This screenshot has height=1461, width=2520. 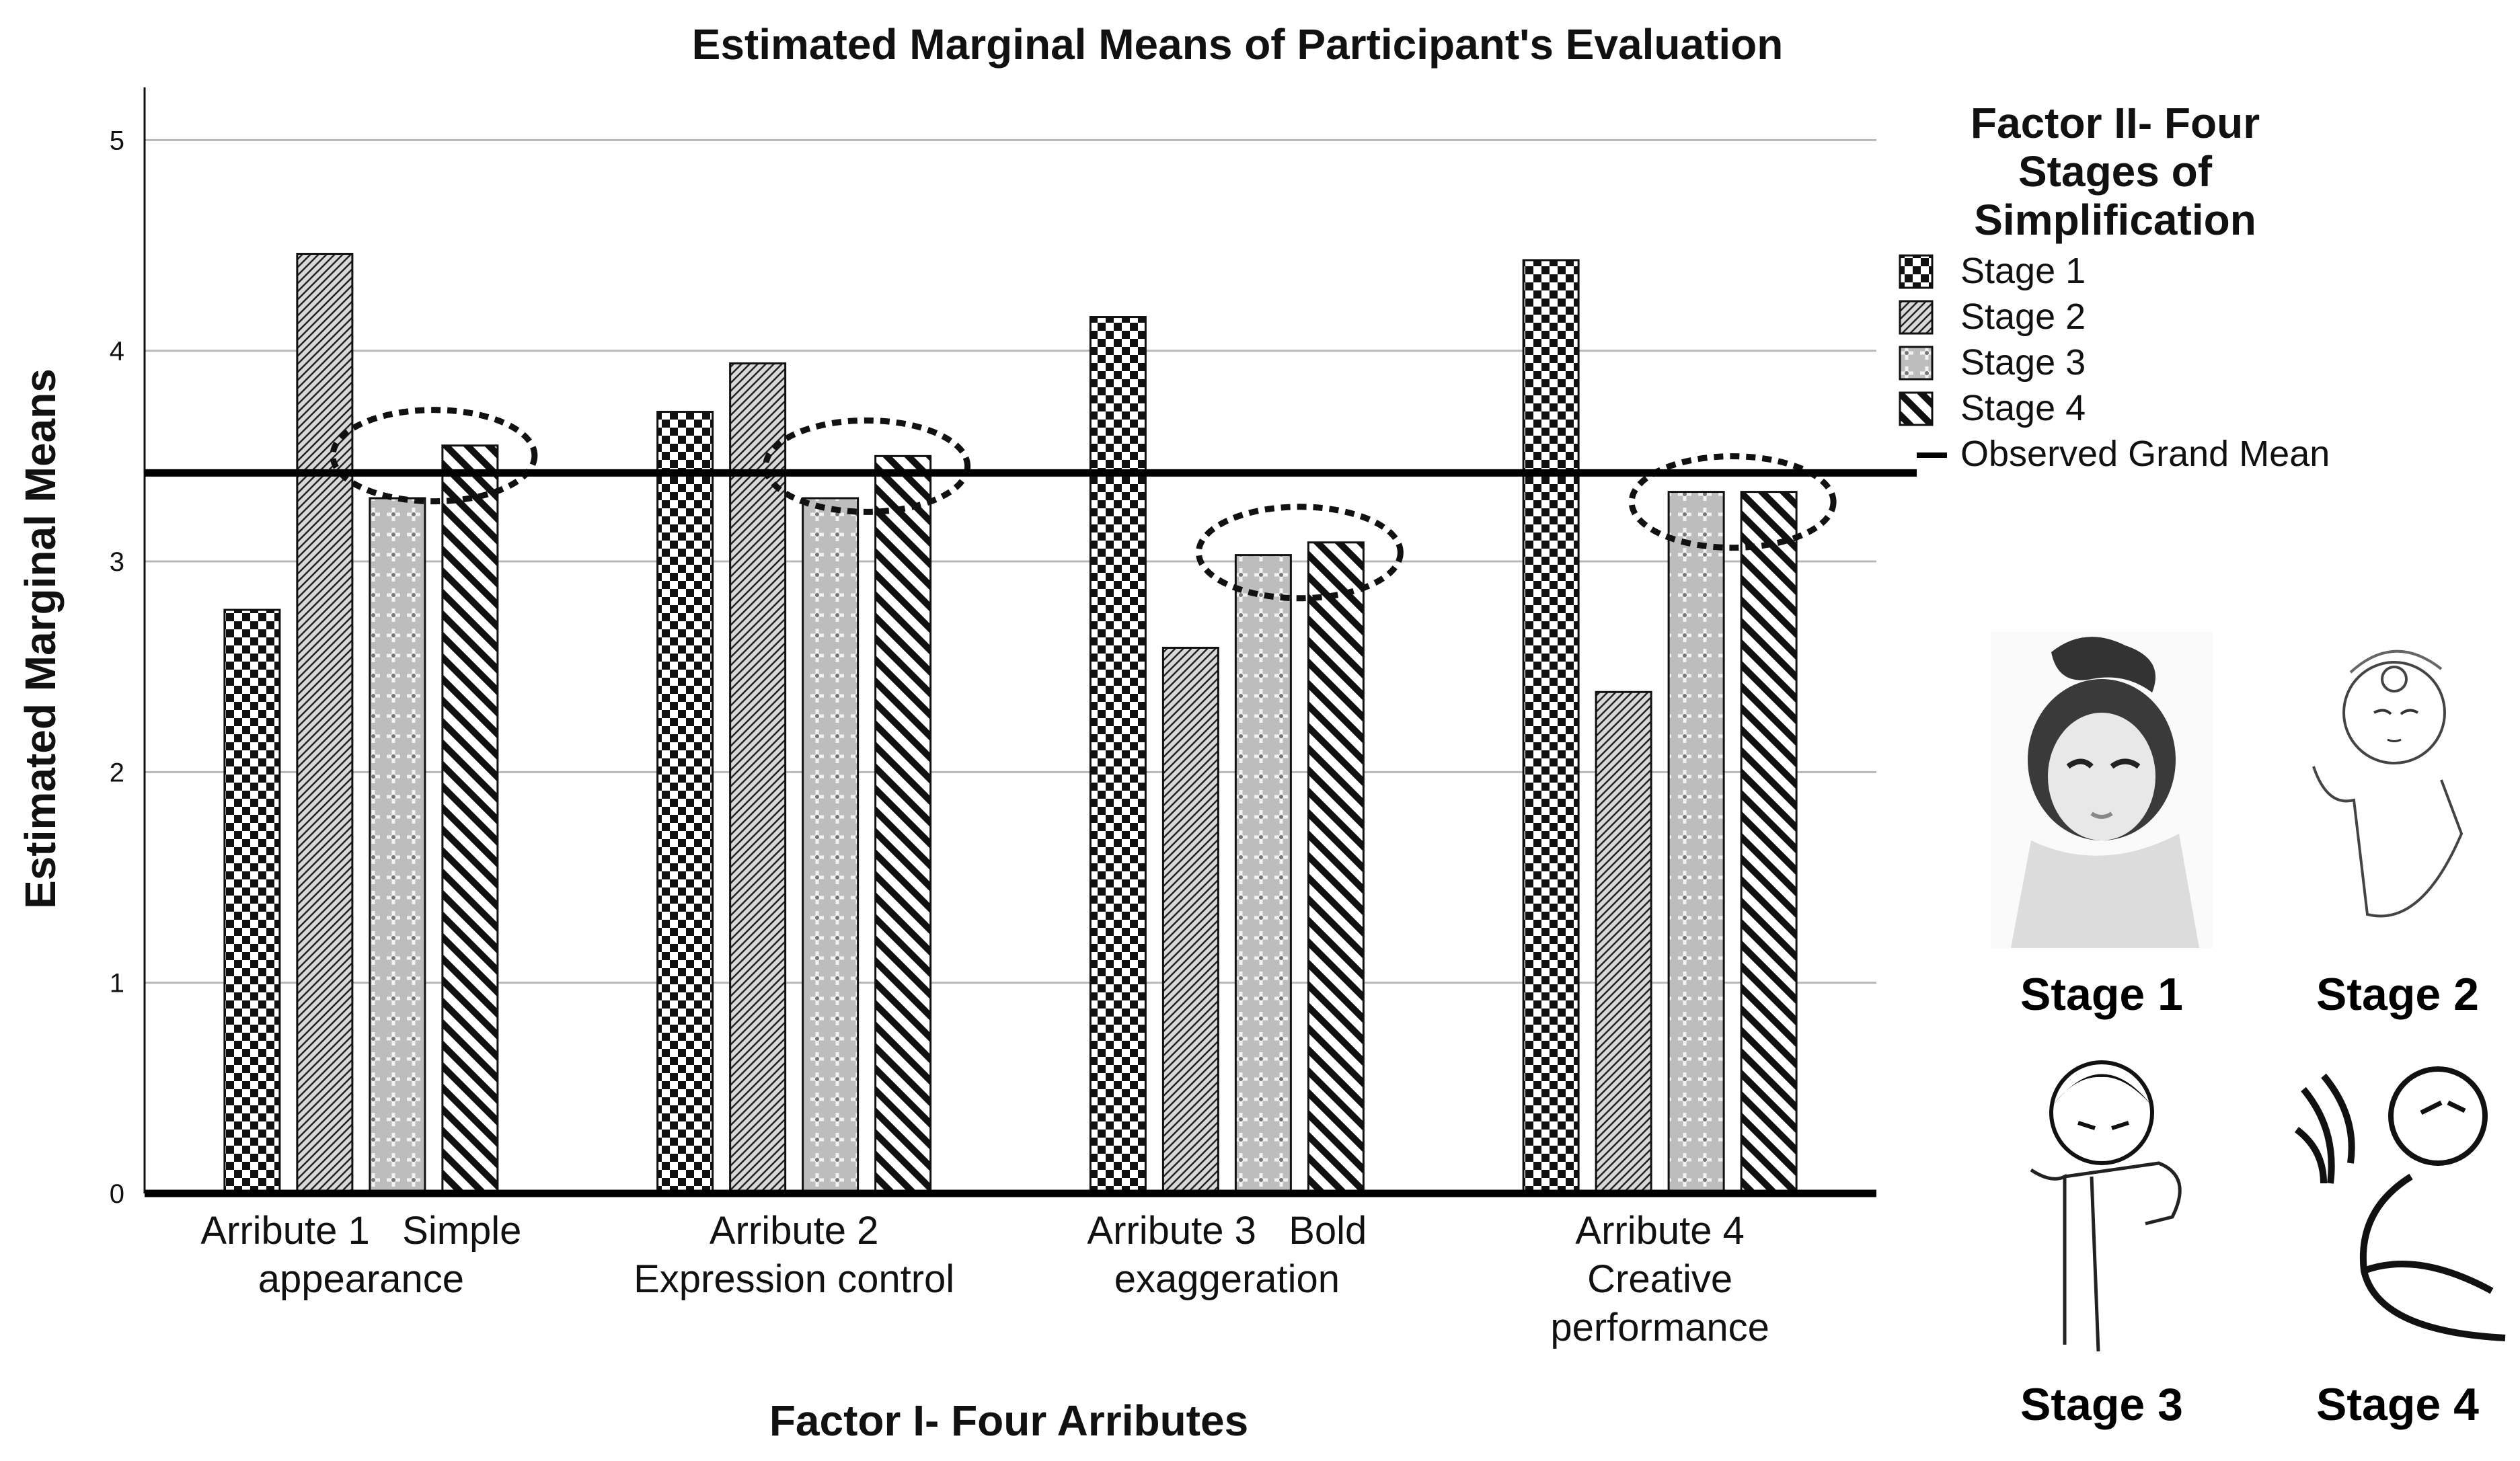 I want to click on y-axis-label: Estimated Marginal Means, so click(x=40, y=638).